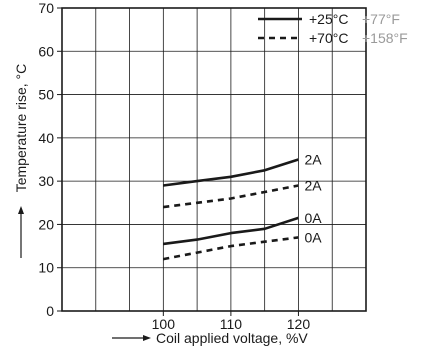 The image size is (433, 351). What do you see at coordinates (147, 338) in the screenshot?
I see `x-axis-arrow-head` at bounding box center [147, 338].